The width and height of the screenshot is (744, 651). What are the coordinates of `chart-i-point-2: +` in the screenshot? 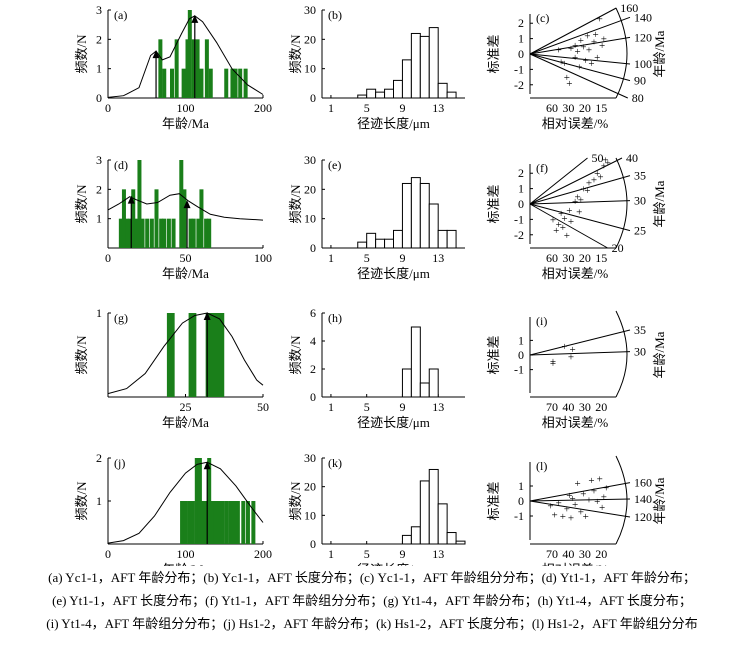 It's located at (564, 347).